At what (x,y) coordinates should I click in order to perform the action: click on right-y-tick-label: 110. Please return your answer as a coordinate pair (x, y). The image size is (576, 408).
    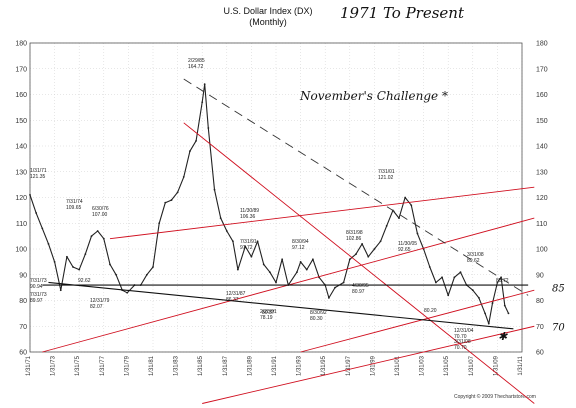
    Looking at the image, I should click on (541, 224).